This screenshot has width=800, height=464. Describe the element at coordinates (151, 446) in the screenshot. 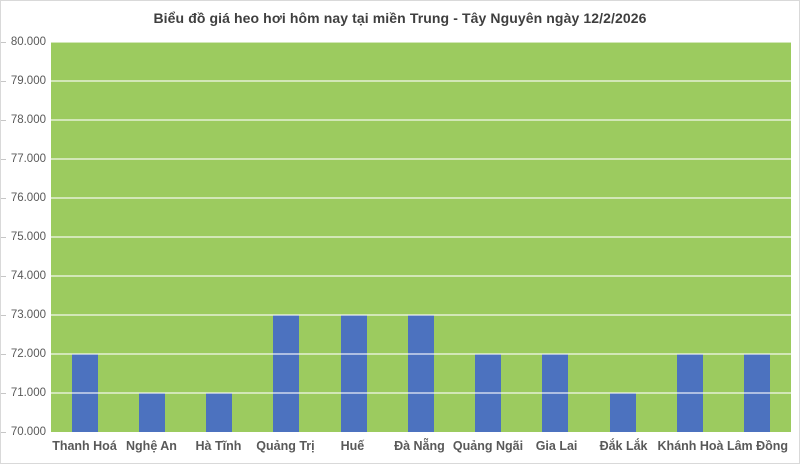

I see `x-axis-category-label: Nghệ An` at that location.